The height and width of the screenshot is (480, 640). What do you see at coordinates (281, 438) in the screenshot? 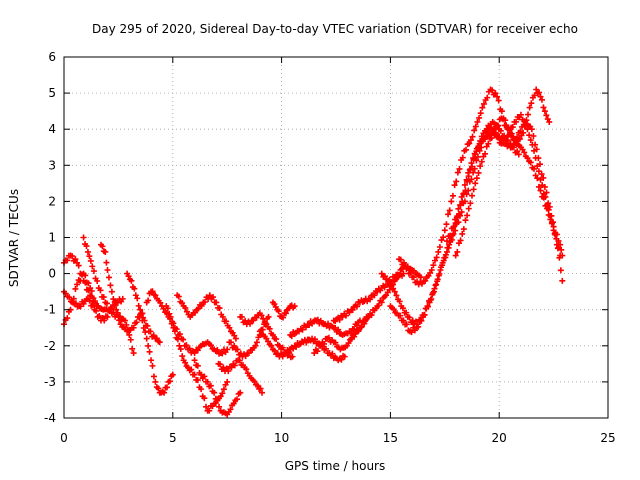
I see `x-tick-label: 10` at bounding box center [281, 438].